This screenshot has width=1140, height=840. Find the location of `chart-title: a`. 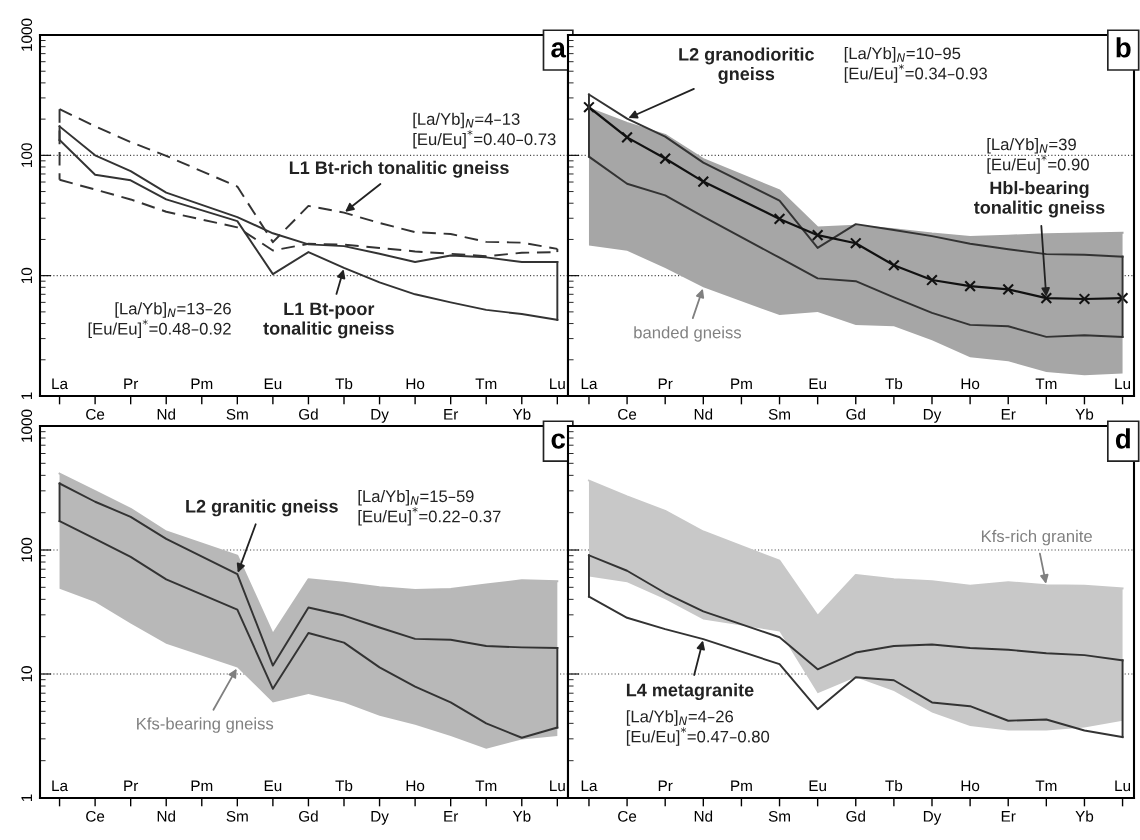

chart-title: a is located at coordinates (559, 50).